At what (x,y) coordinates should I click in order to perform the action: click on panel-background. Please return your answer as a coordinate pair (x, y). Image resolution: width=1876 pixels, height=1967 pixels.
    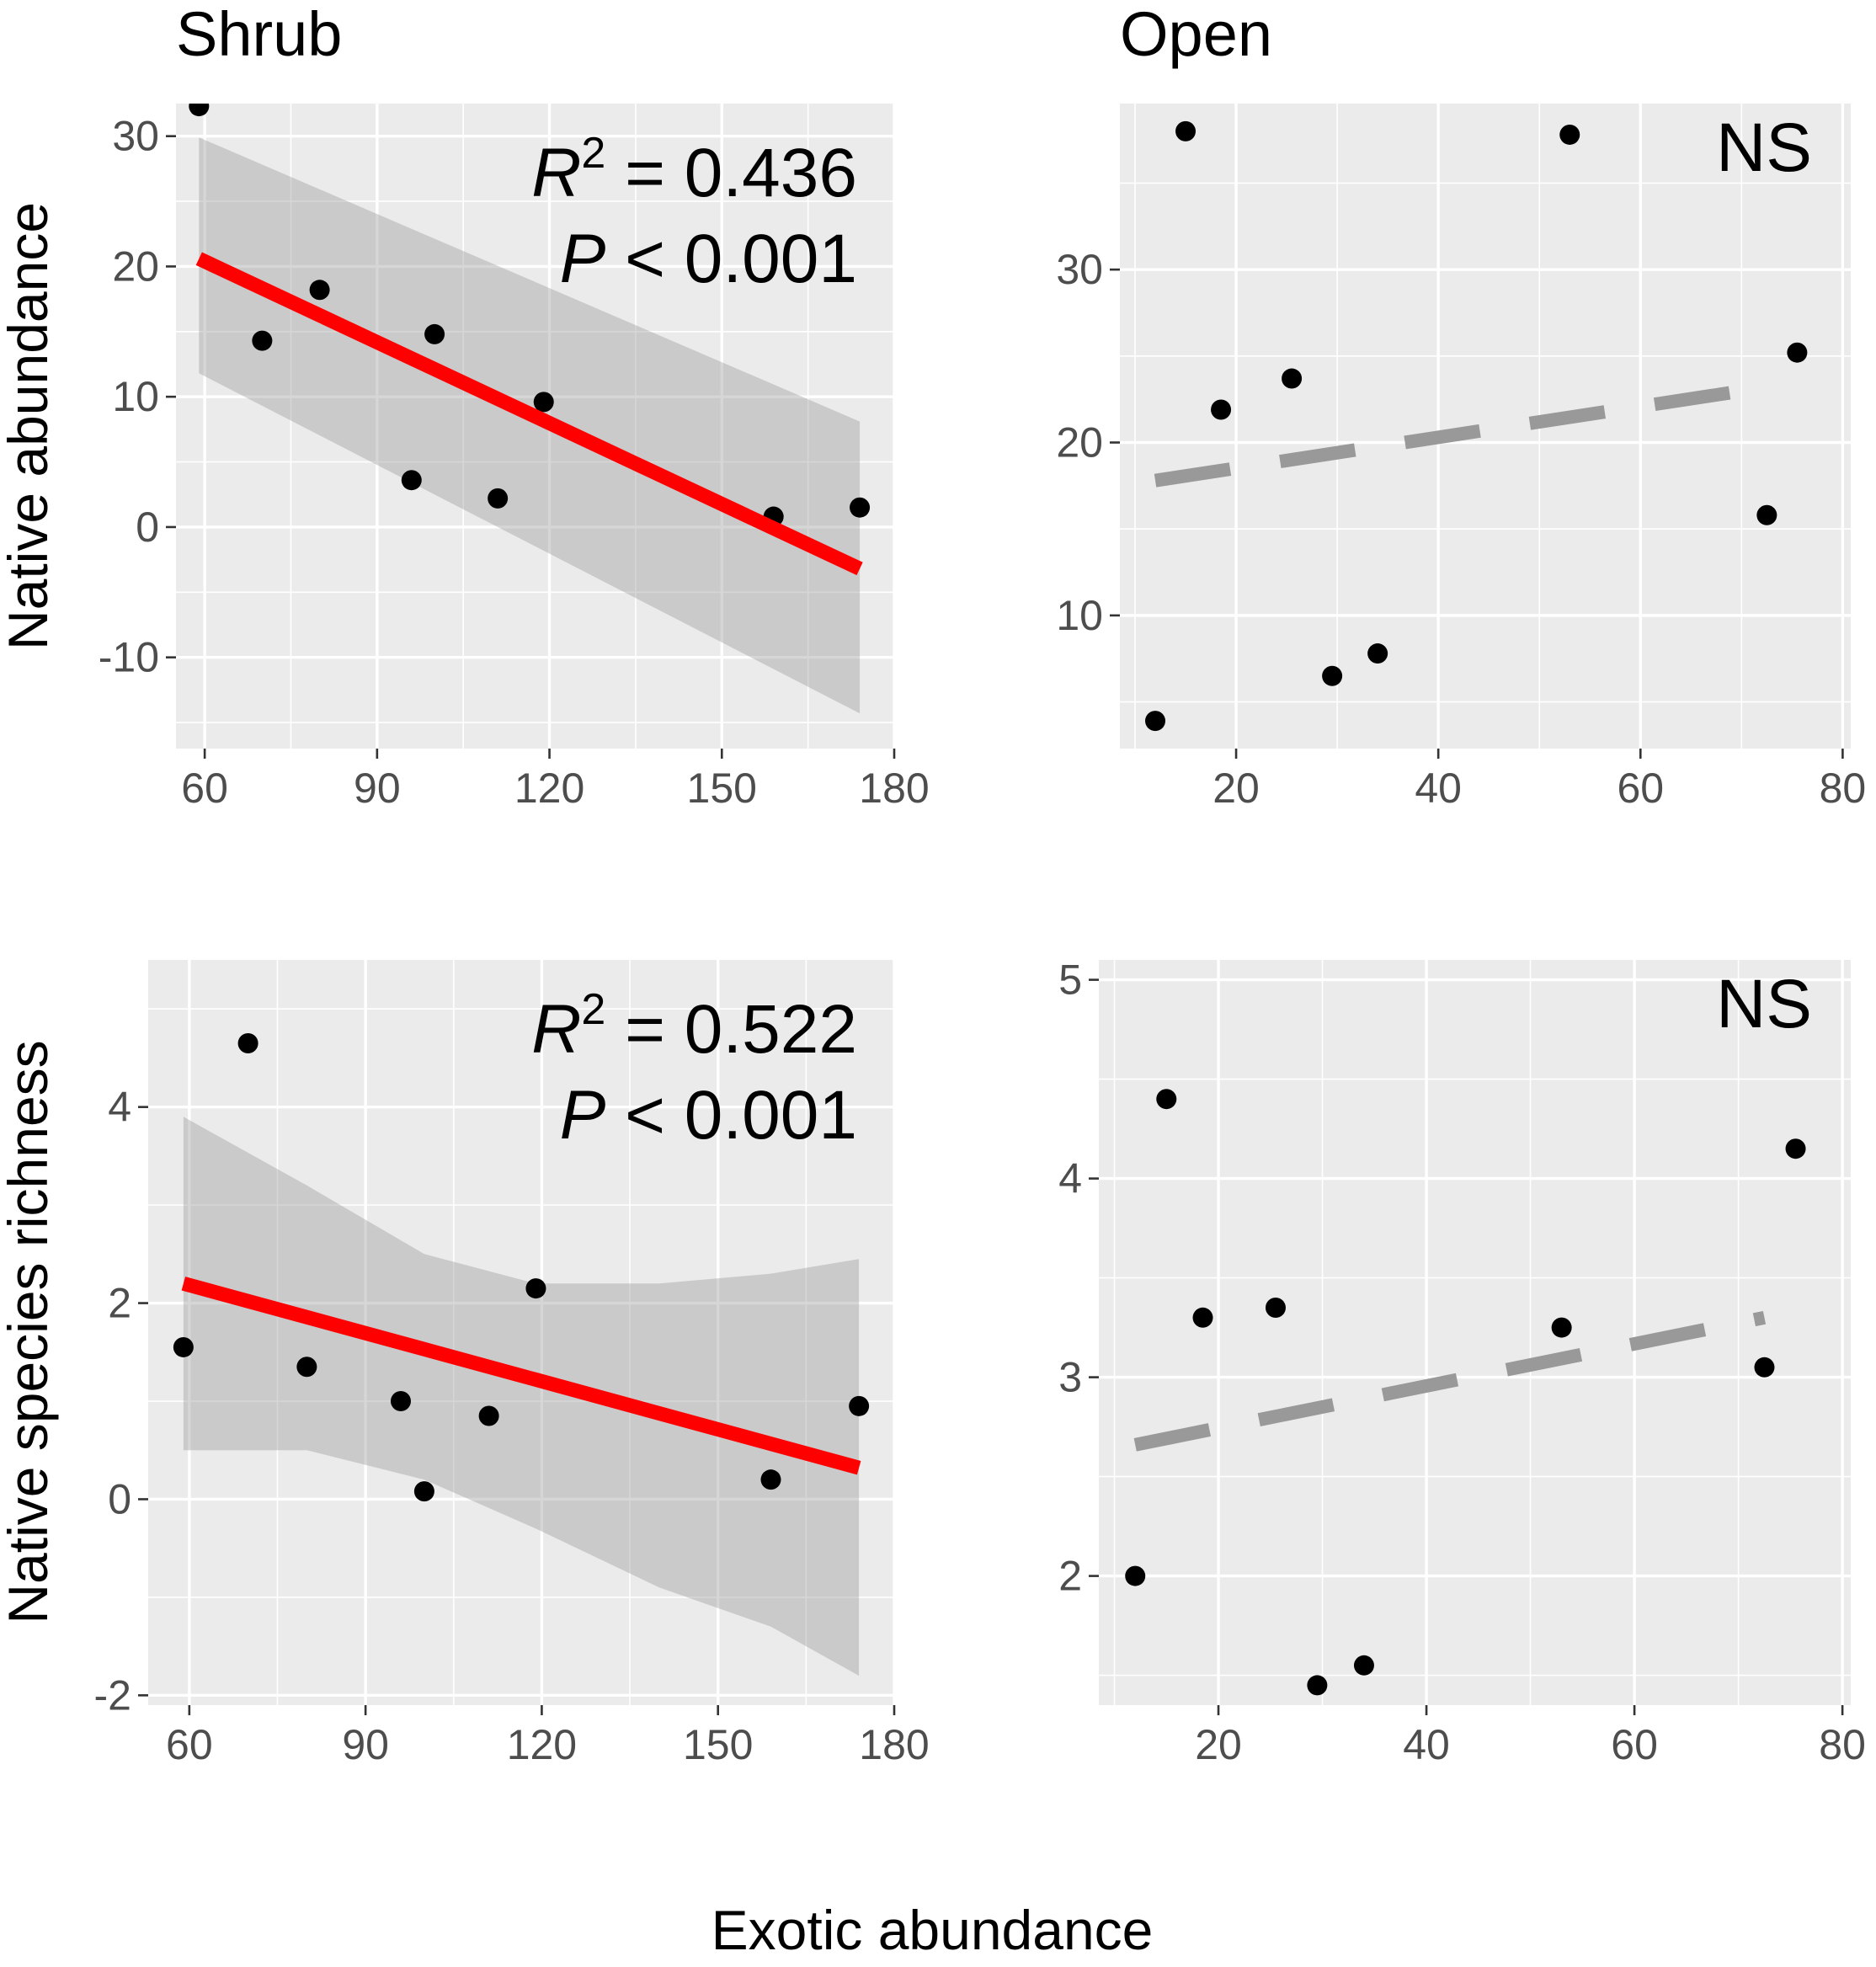
    Looking at the image, I should click on (1486, 427).